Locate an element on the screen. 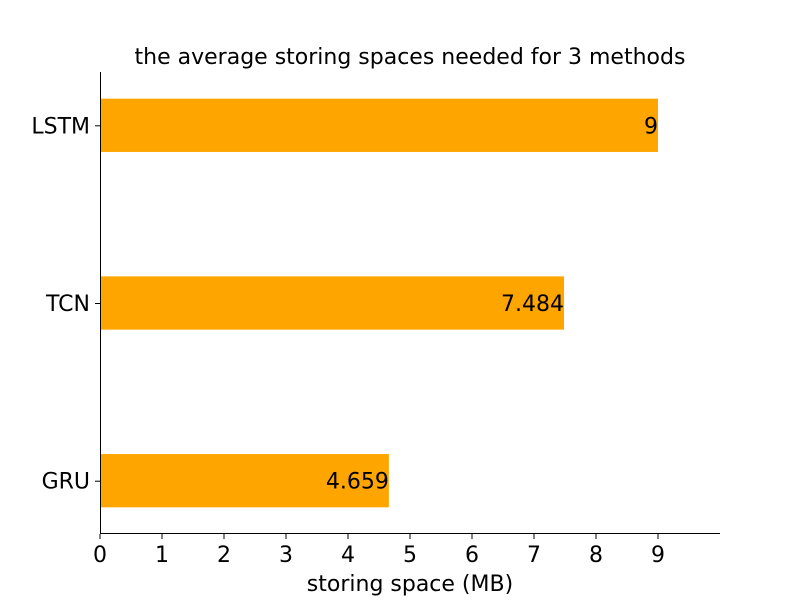  y-ticks-group: GRU TCN LSTM is located at coordinates (65, 304).